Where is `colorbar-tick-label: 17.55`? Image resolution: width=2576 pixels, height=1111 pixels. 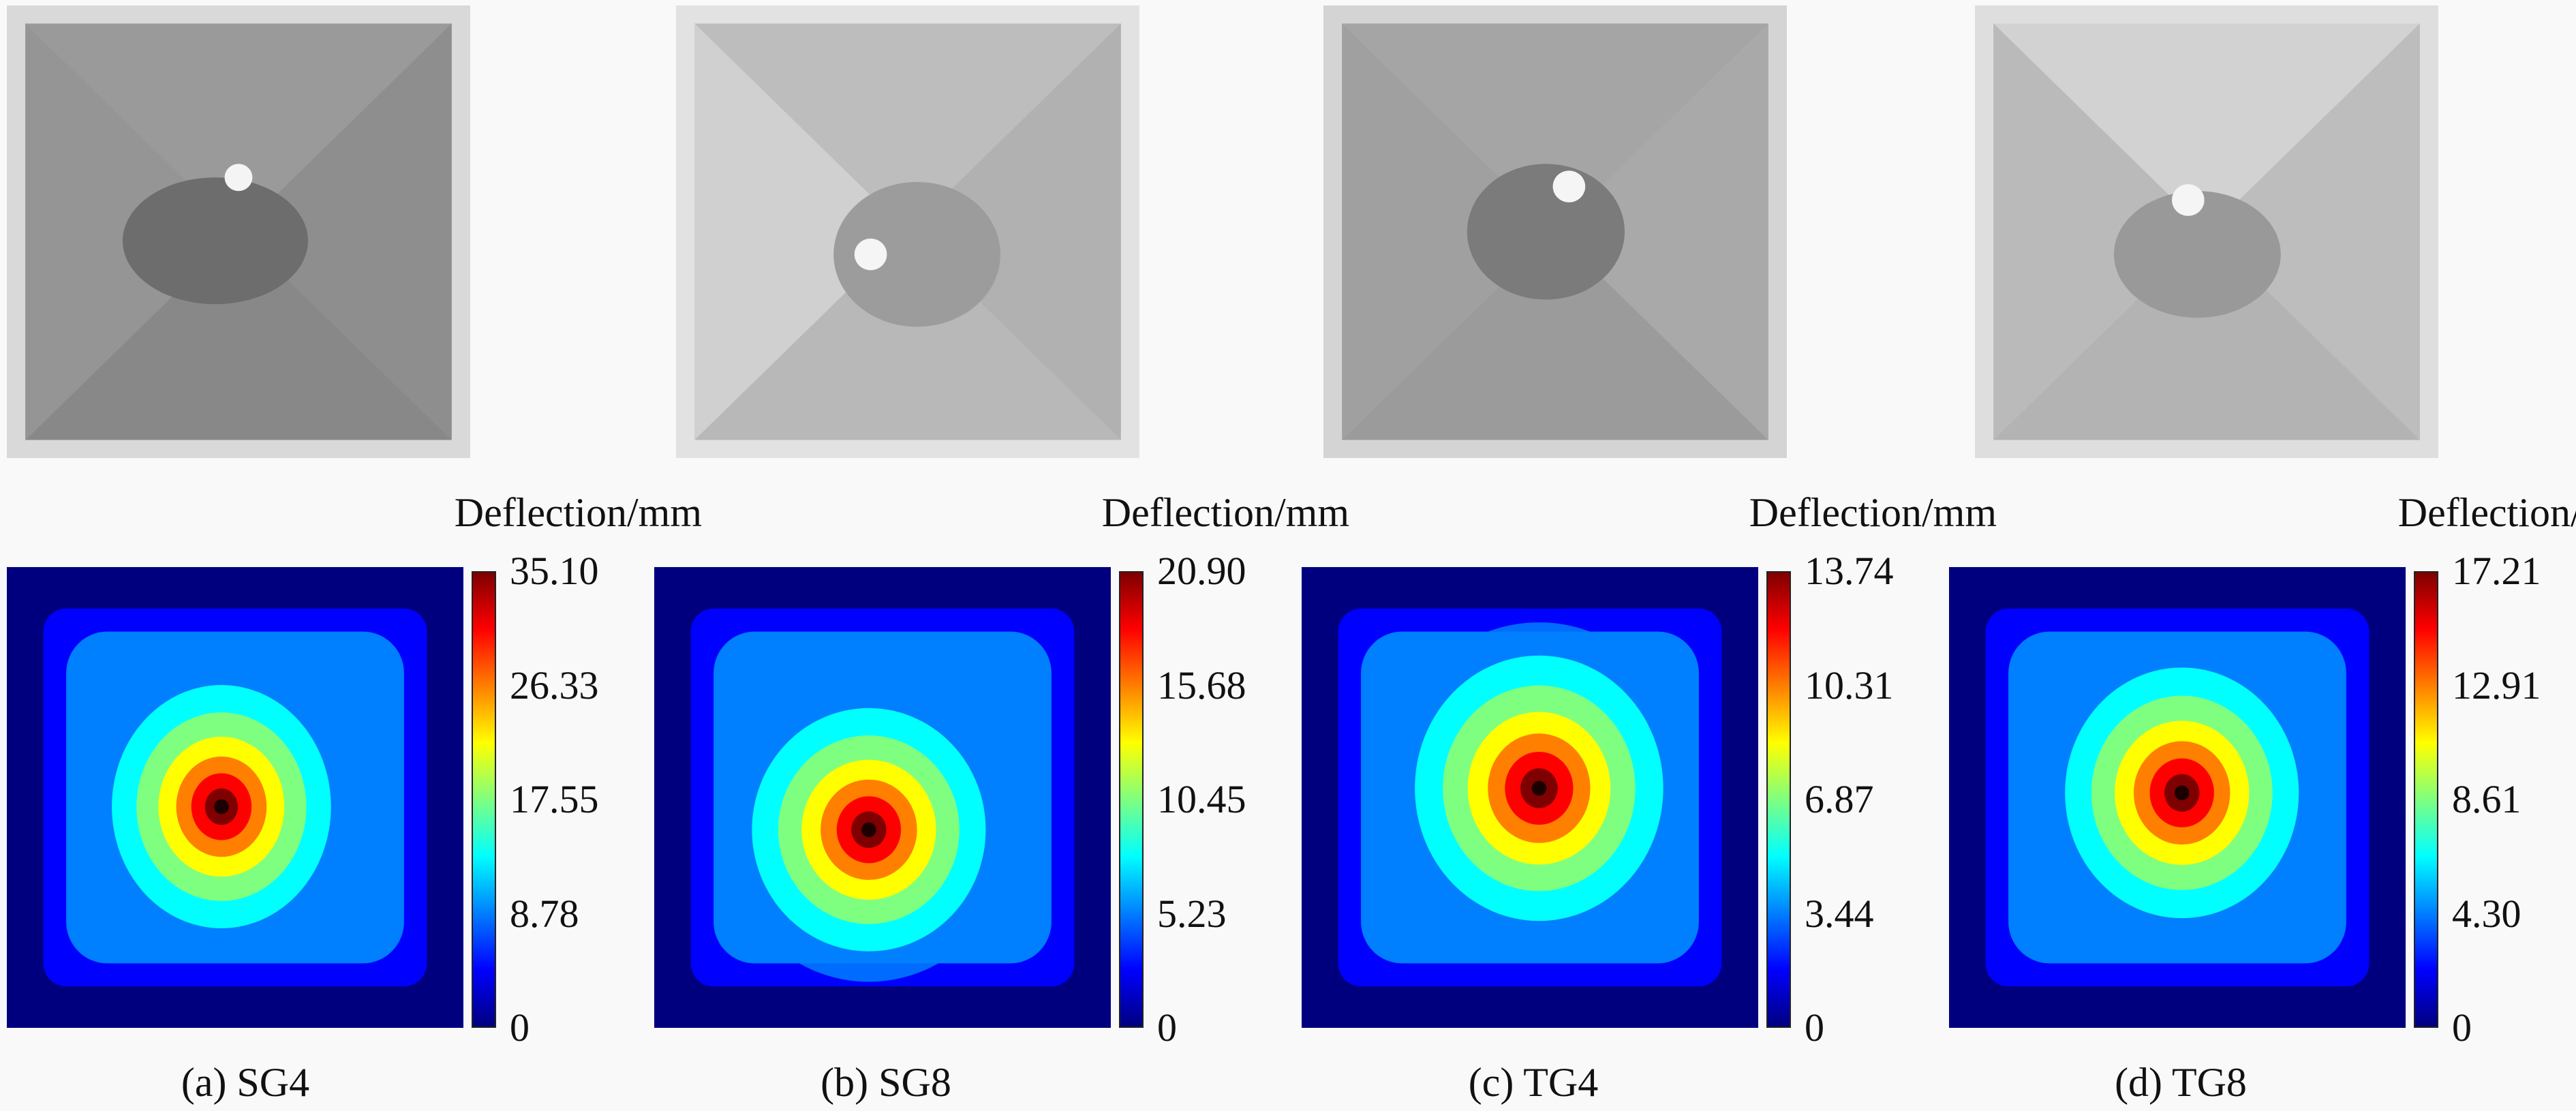
colorbar-tick-label: 17.55 is located at coordinates (554, 799).